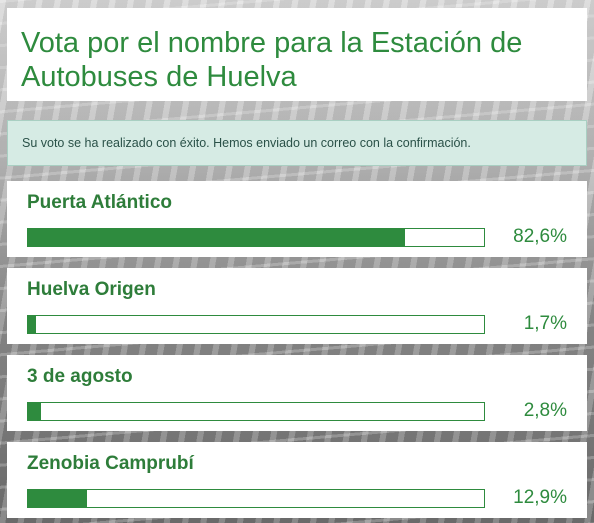  What do you see at coordinates (540, 236) in the screenshot?
I see `result-percent: 82,6%` at bounding box center [540, 236].